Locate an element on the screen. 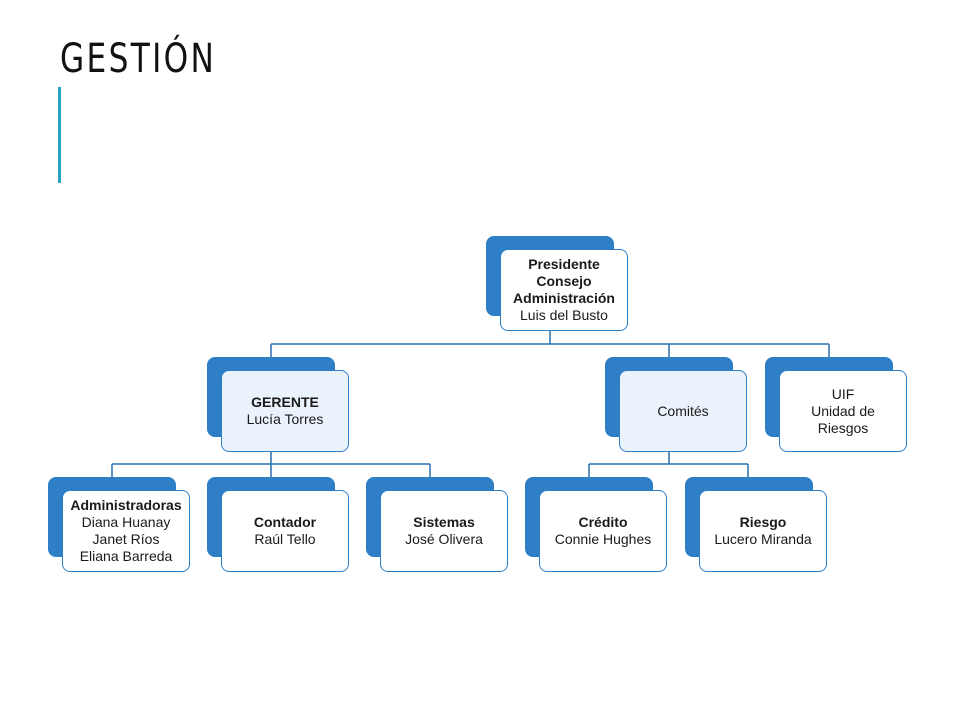  node-role-line: Riesgo is located at coordinates (763, 522).